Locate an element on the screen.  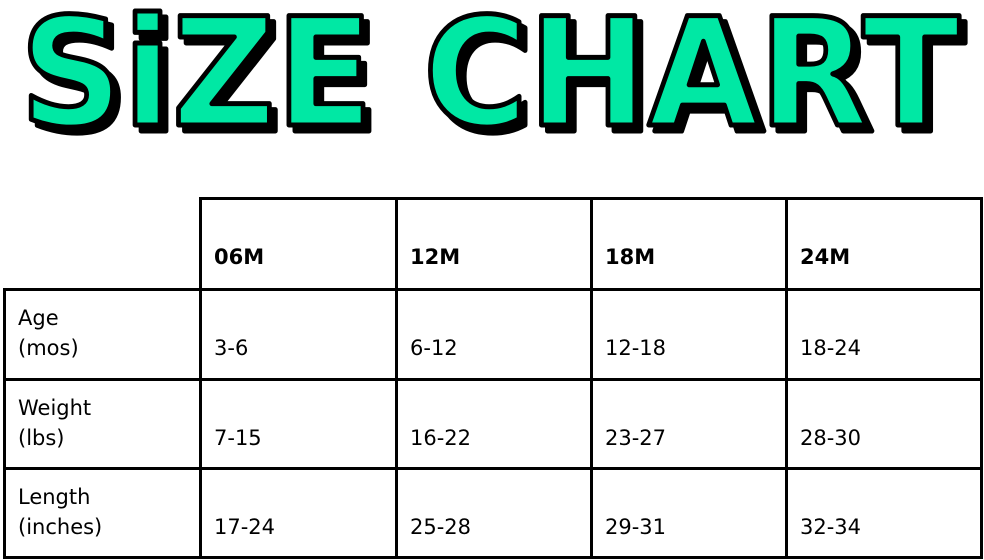
table-cell: 32-34 is located at coordinates (831, 527).